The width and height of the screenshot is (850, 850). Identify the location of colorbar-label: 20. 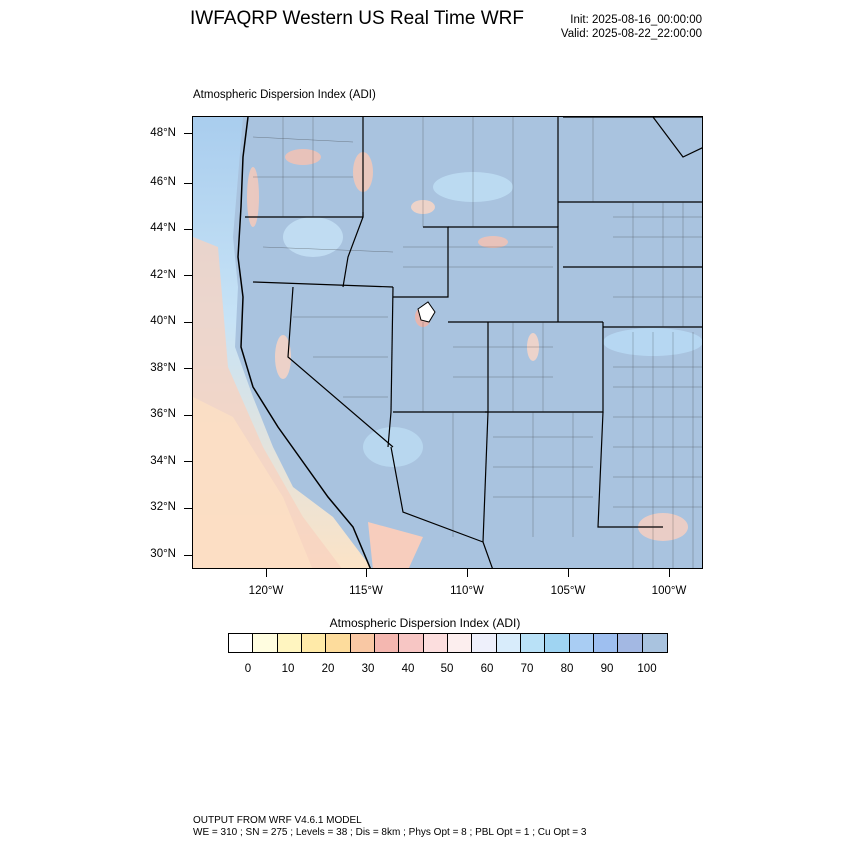
(328, 669).